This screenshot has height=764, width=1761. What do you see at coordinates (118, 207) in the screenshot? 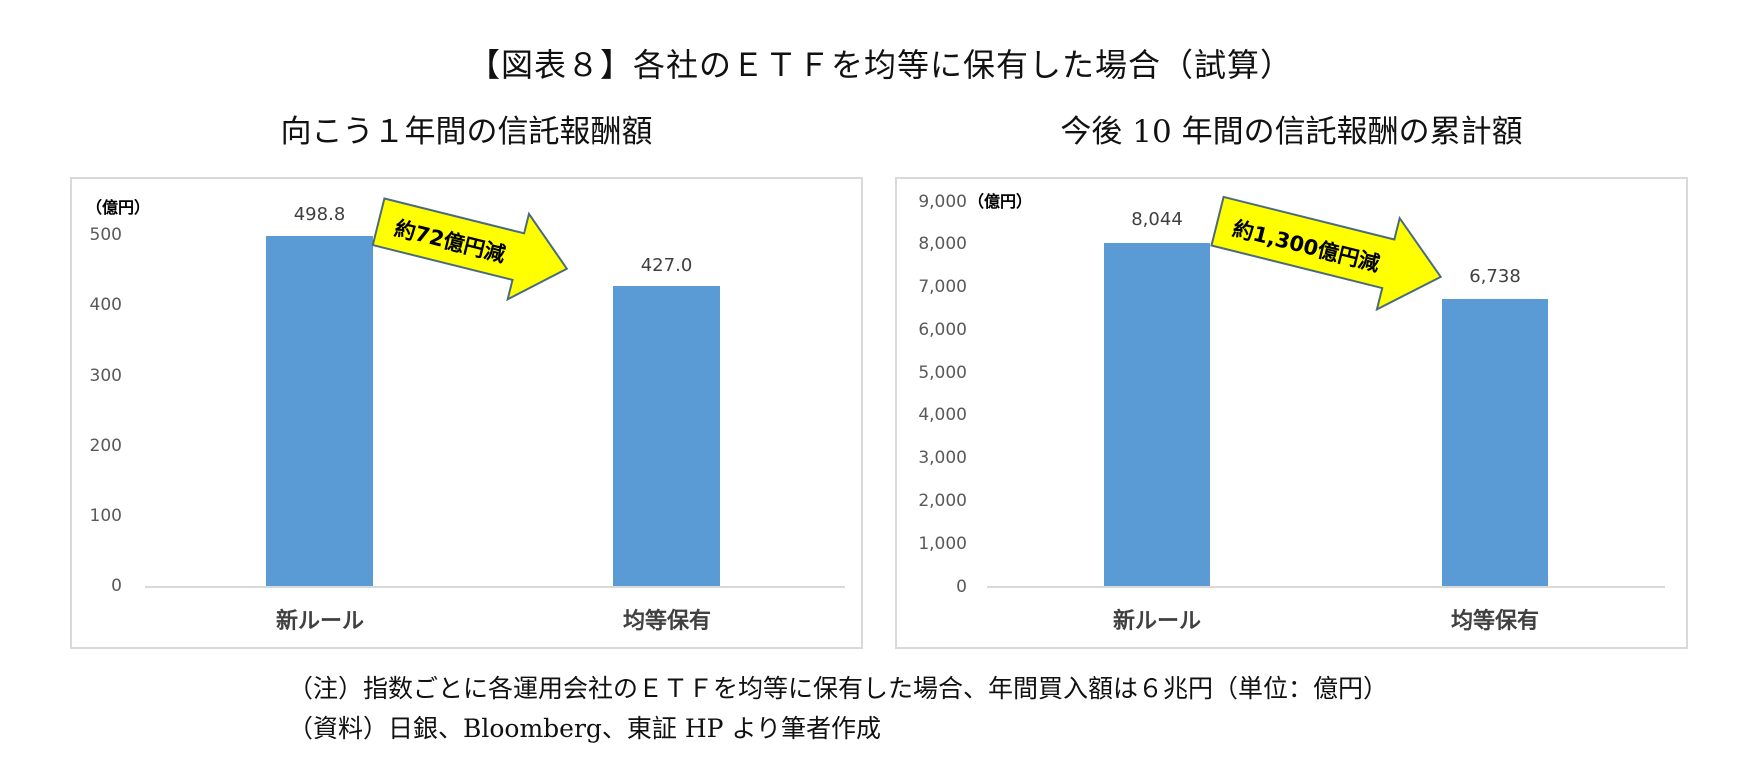
I see `chart-left-unit: （億円）` at bounding box center [118, 207].